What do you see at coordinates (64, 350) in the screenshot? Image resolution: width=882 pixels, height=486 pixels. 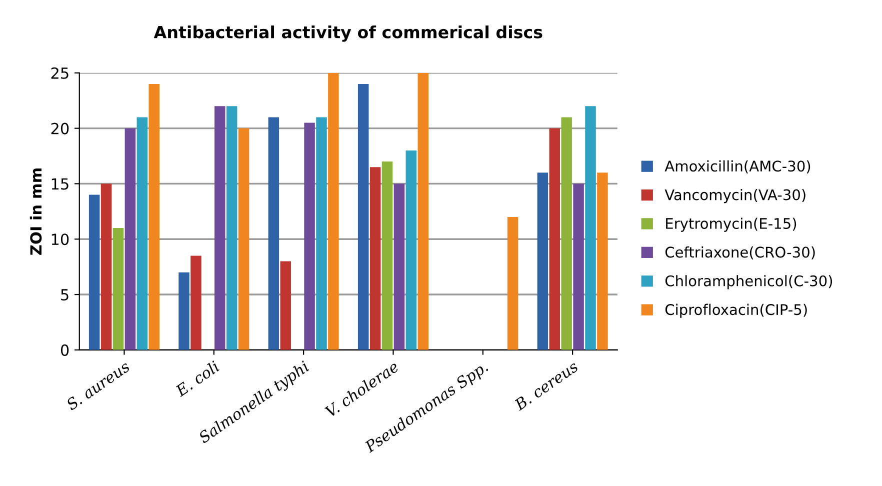 I see `y-tick-label: 0` at bounding box center [64, 350].